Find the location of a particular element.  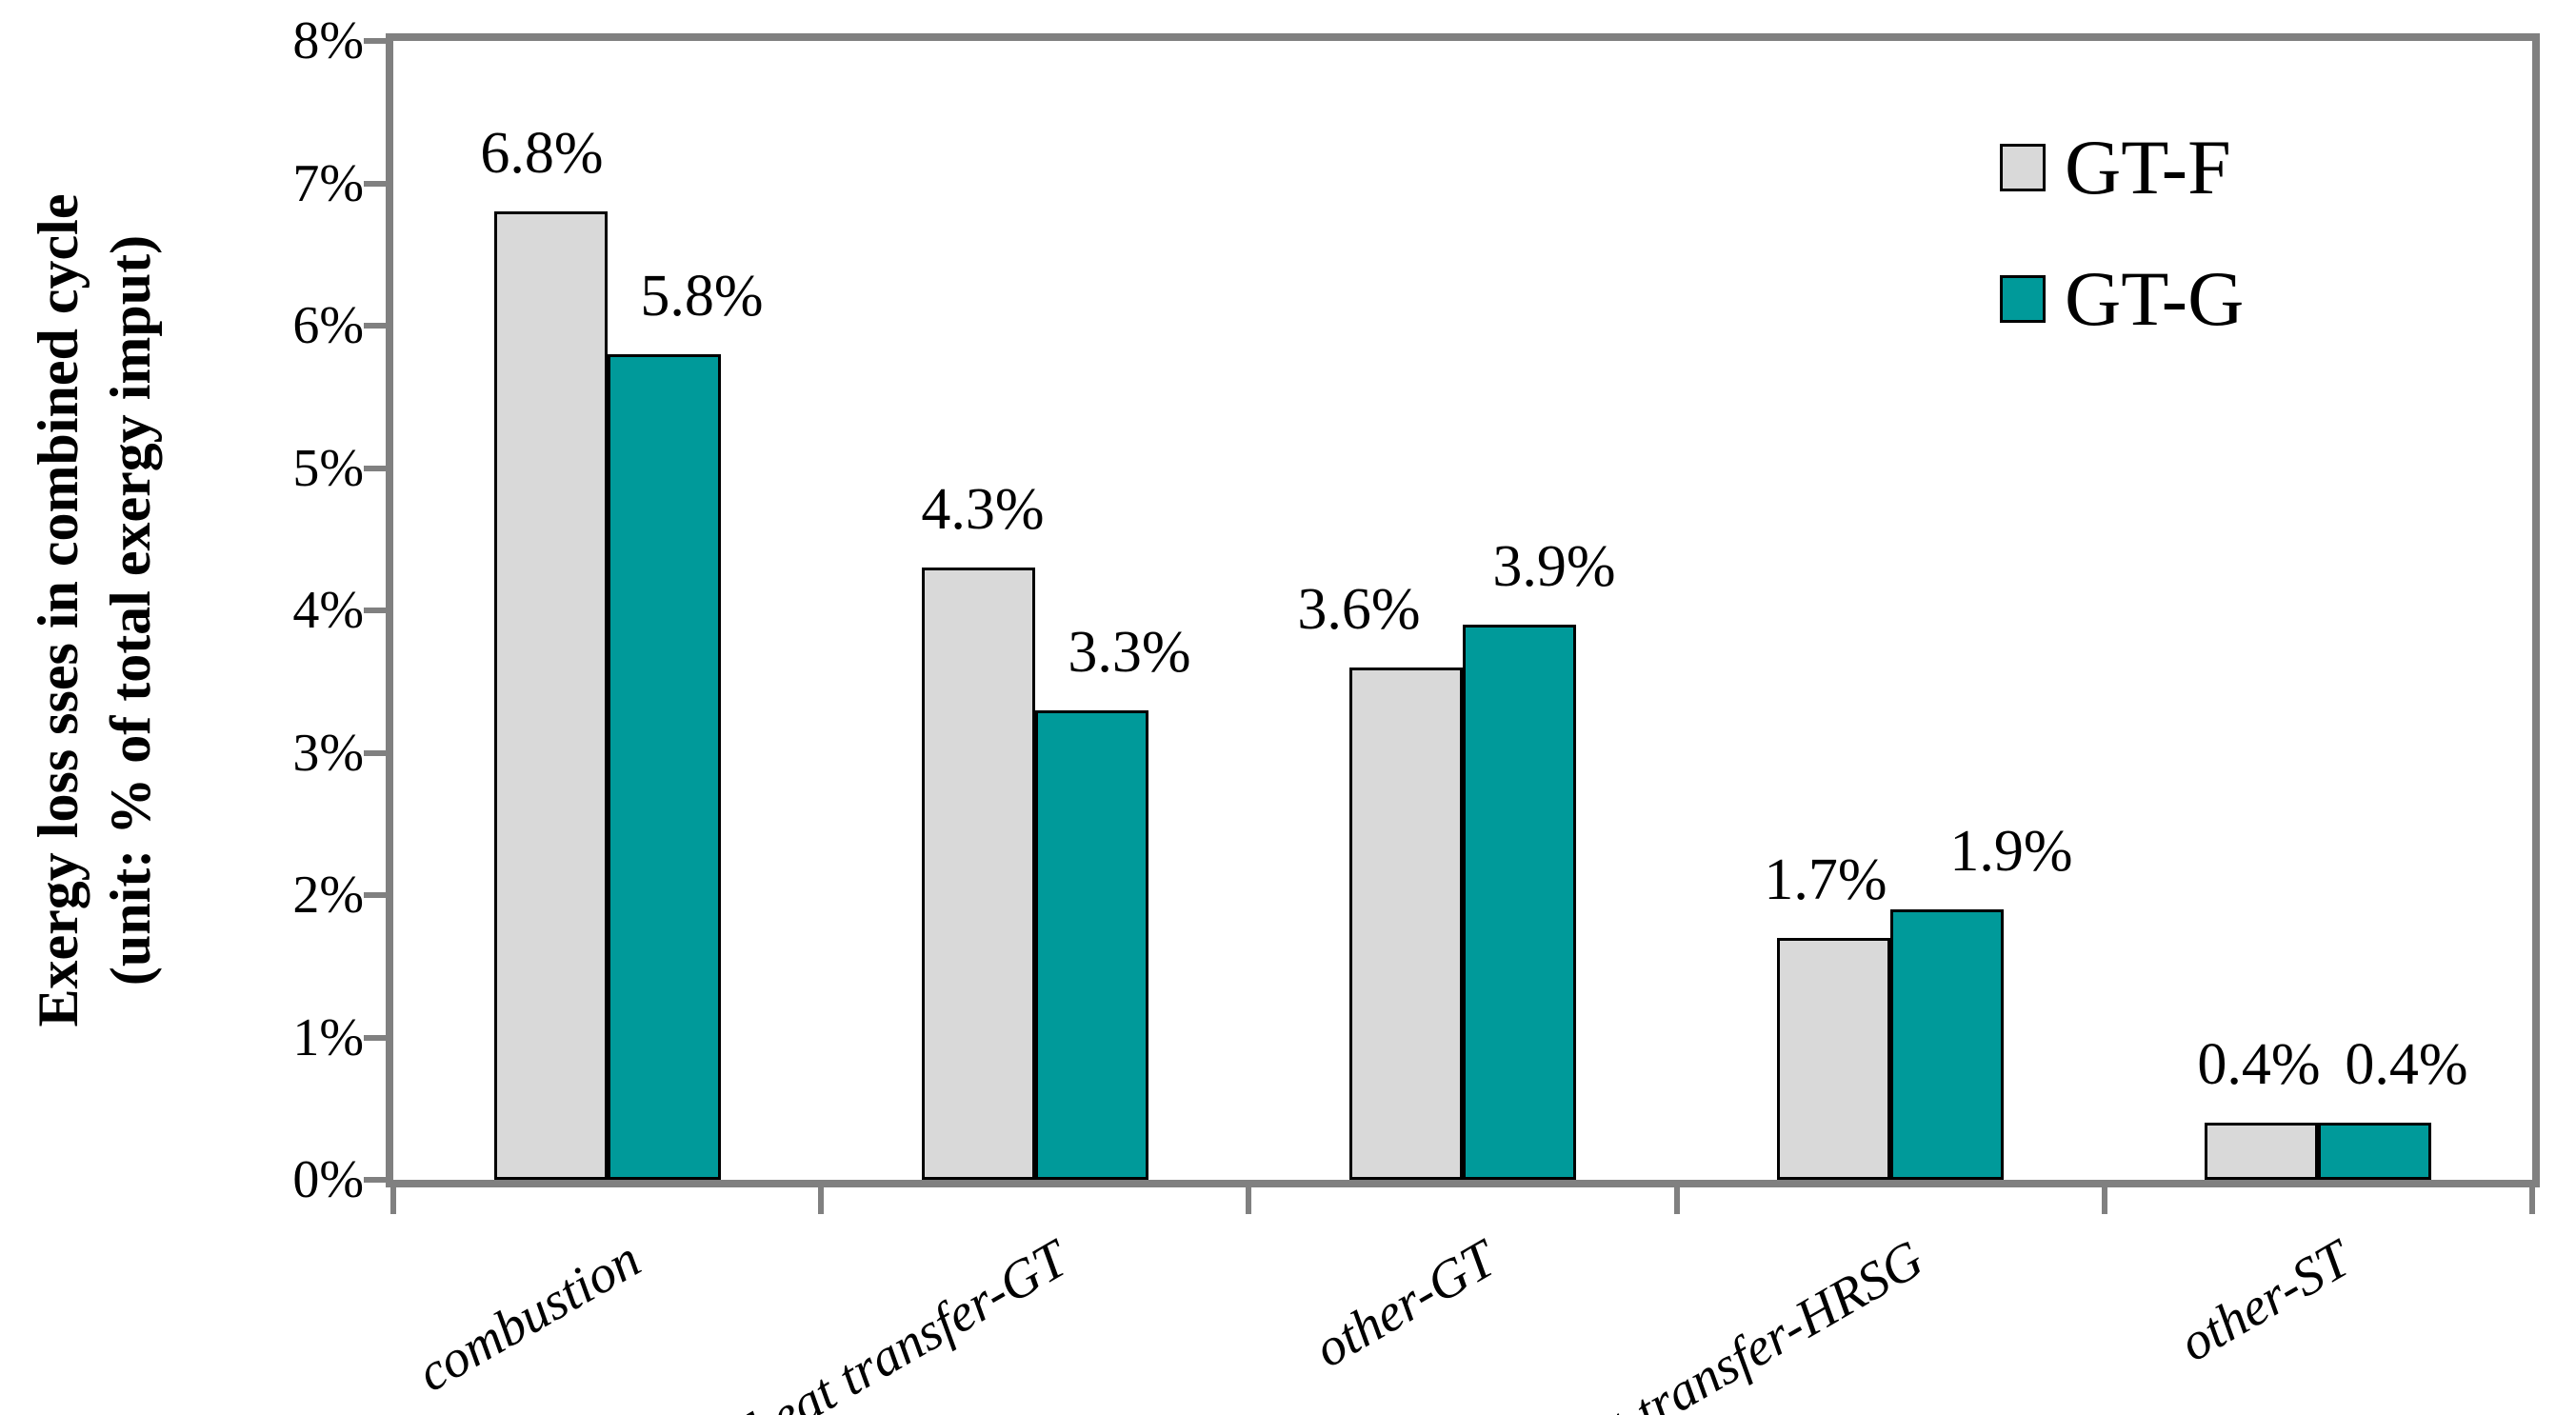

y-tick-label-8: 8% is located at coordinates (328, 41).